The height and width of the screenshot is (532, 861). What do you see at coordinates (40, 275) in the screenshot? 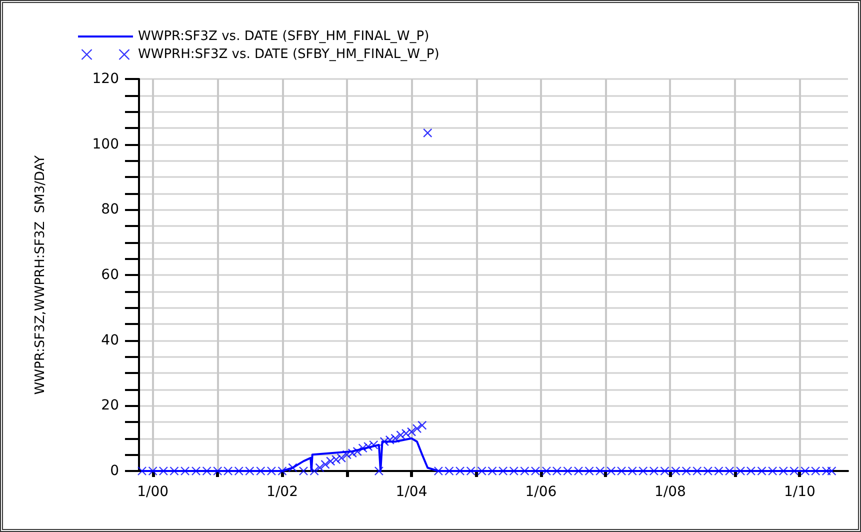
I see `y-axis-title: WWPR:SF3Z,WWPRH:SF3Z SM3/DAY` at bounding box center [40, 275].